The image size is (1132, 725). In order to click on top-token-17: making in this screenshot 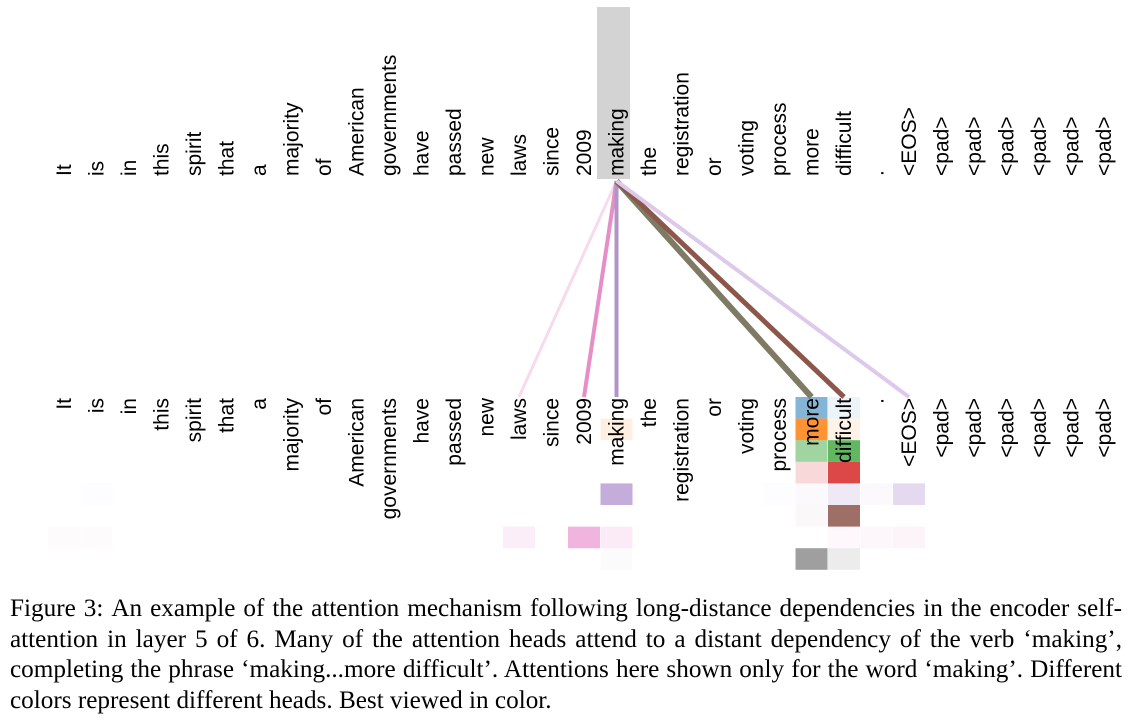, I will do `click(617, 142)`.